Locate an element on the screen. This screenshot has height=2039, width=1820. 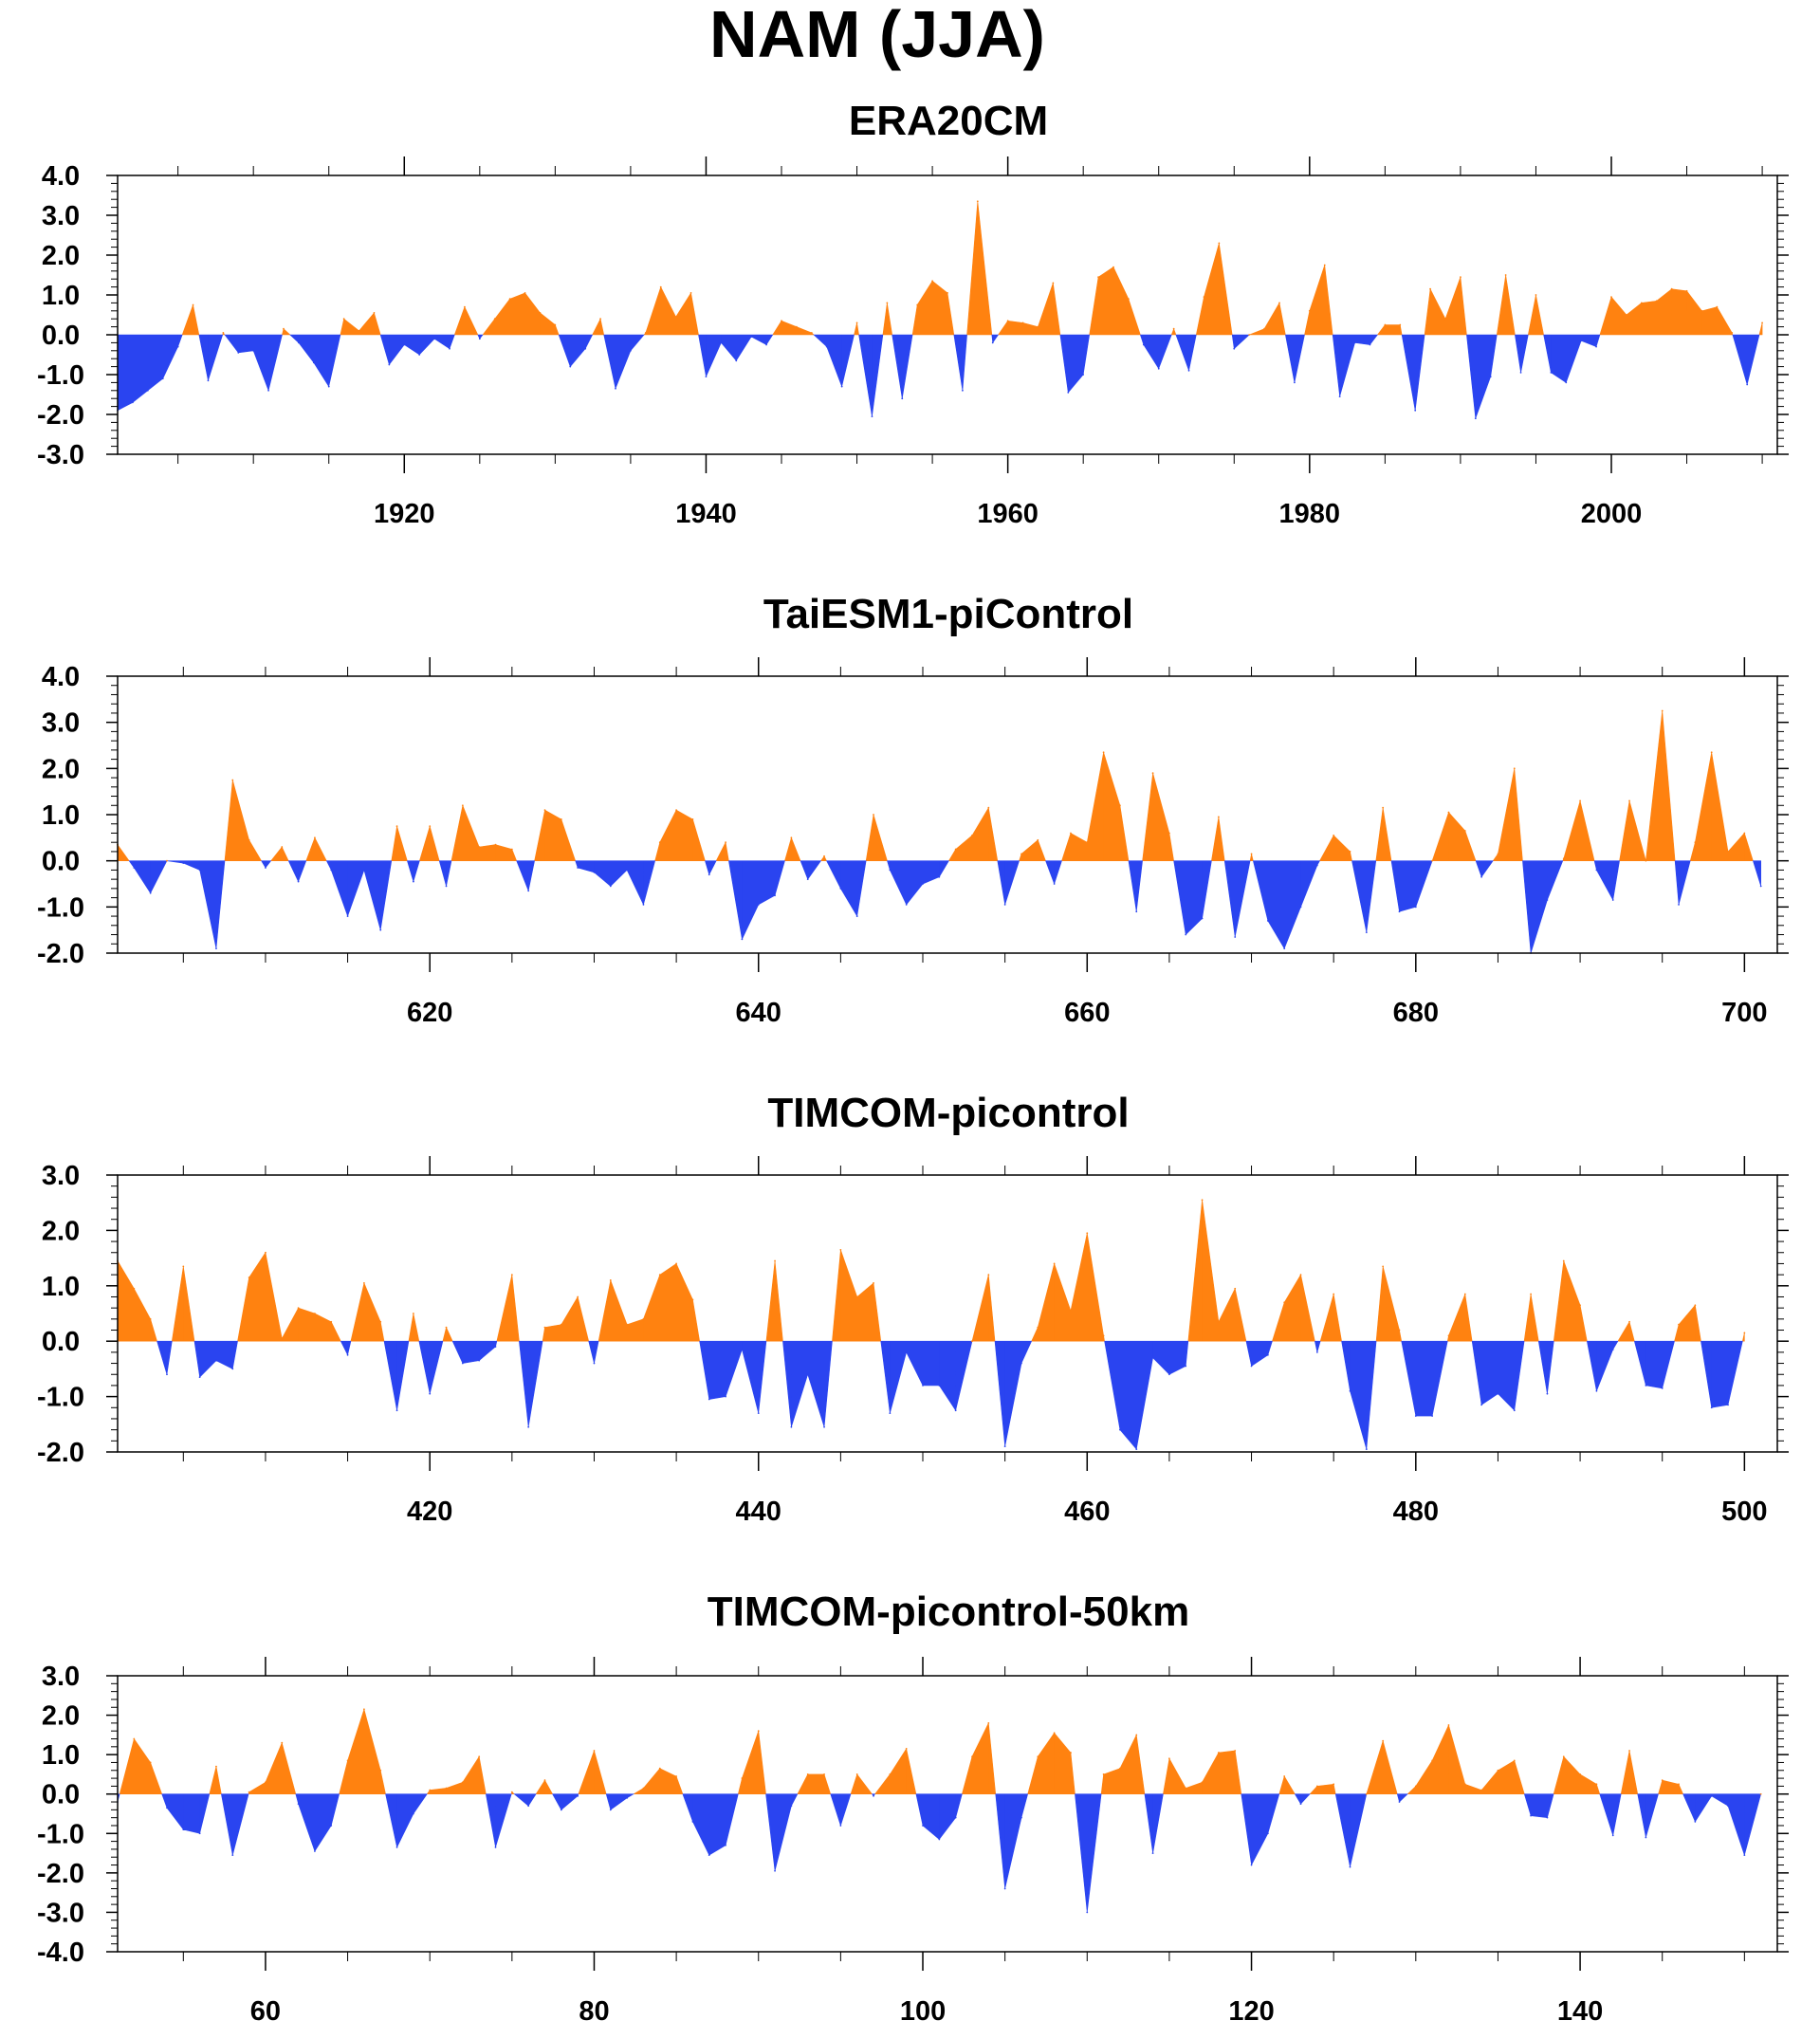
y-tick-label: 0.0 is located at coordinates (61, 1342).